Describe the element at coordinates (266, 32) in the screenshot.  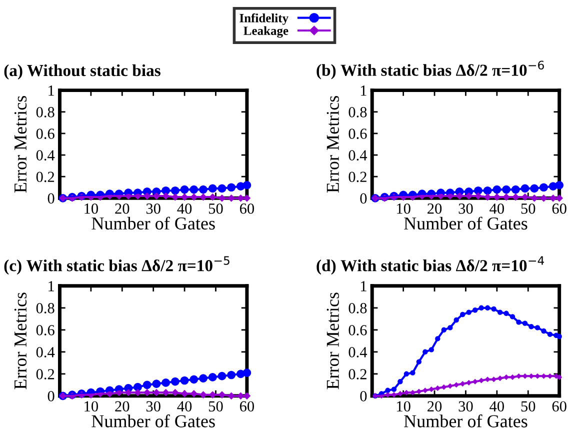
I see `legend-label: Leakage` at that location.